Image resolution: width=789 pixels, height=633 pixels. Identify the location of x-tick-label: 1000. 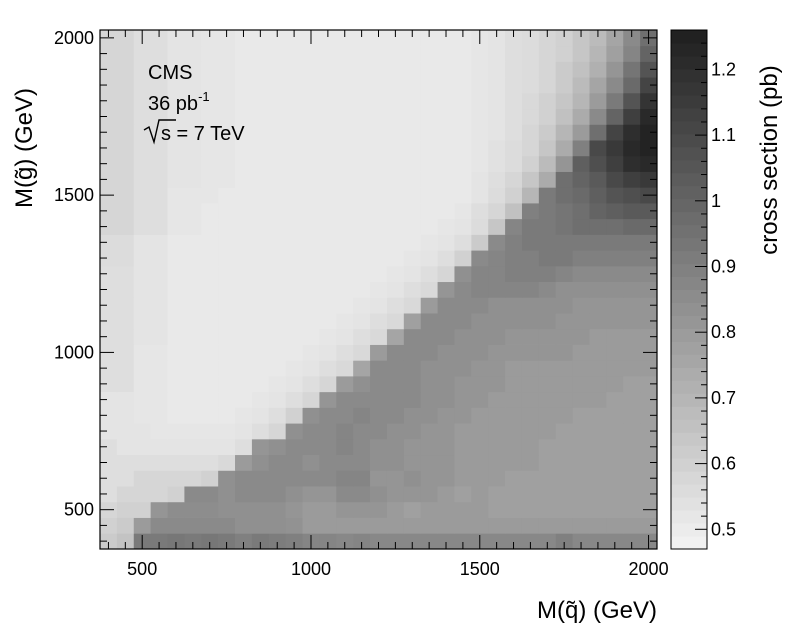
(311, 569).